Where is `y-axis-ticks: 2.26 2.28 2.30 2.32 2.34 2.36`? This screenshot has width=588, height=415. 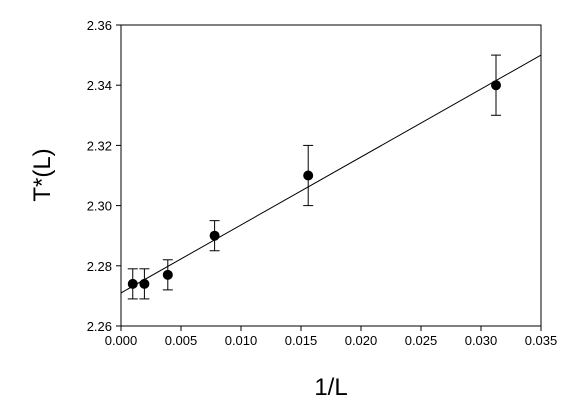 y-axis-ticks: 2.26 2.28 2.30 2.32 2.34 2.36 is located at coordinates (104, 176).